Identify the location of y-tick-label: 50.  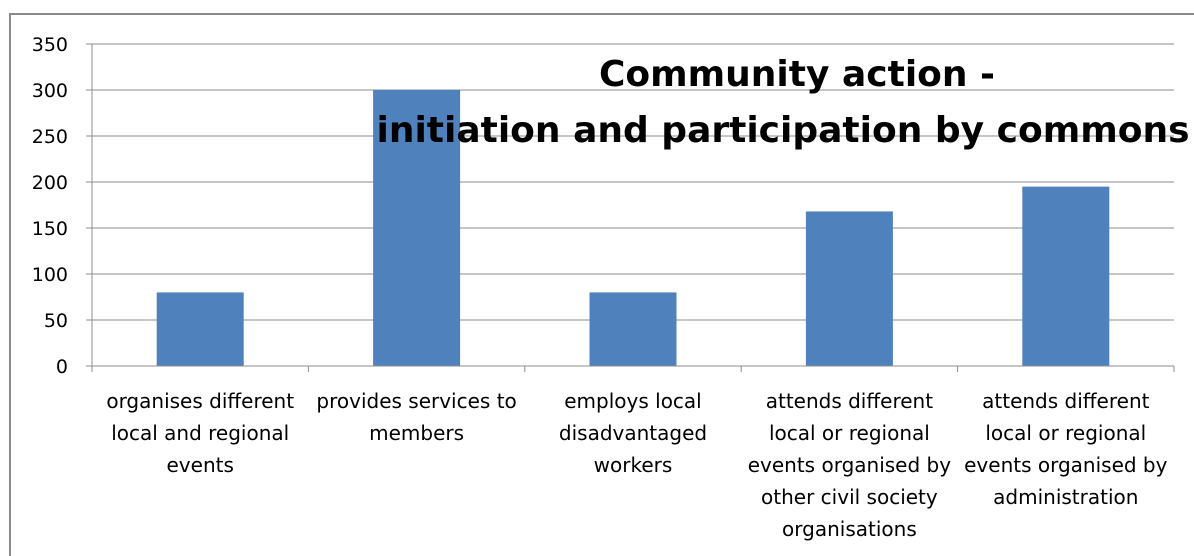
(56, 321).